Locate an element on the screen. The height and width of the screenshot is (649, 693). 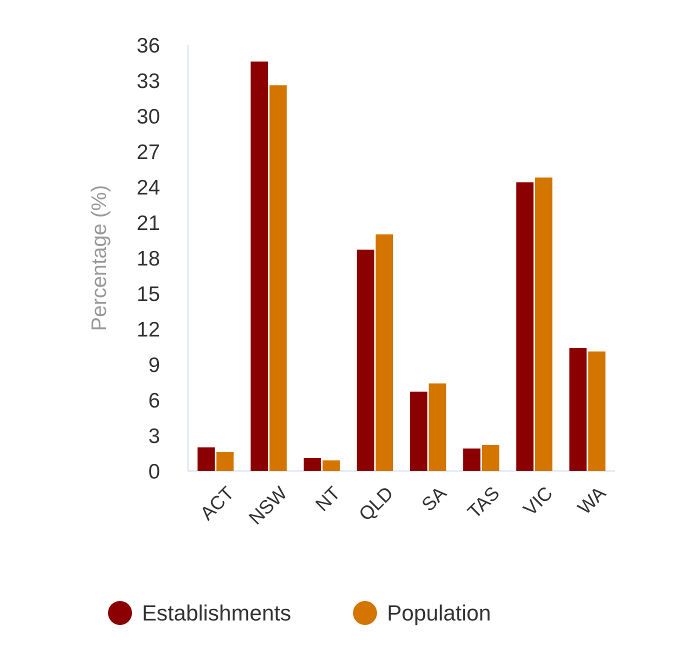
y-axis-title: Percentage (%) is located at coordinates (99, 258).